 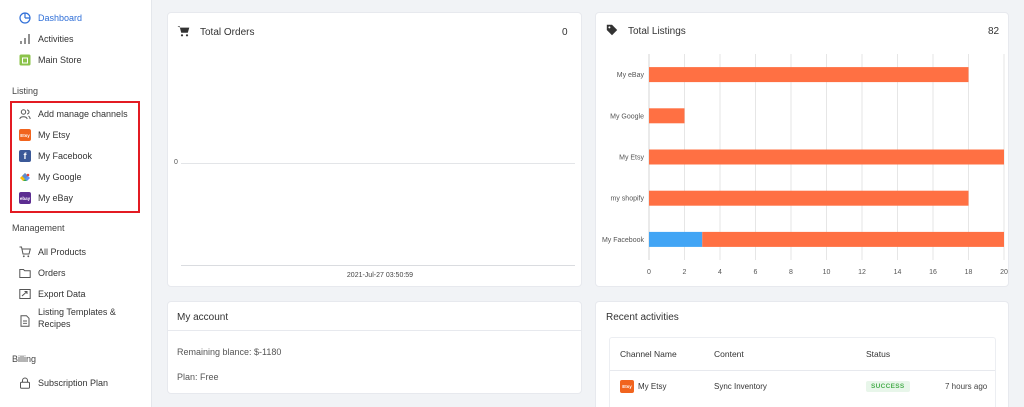 What do you see at coordinates (25, 383) in the screenshot?
I see `lock-icon` at bounding box center [25, 383].